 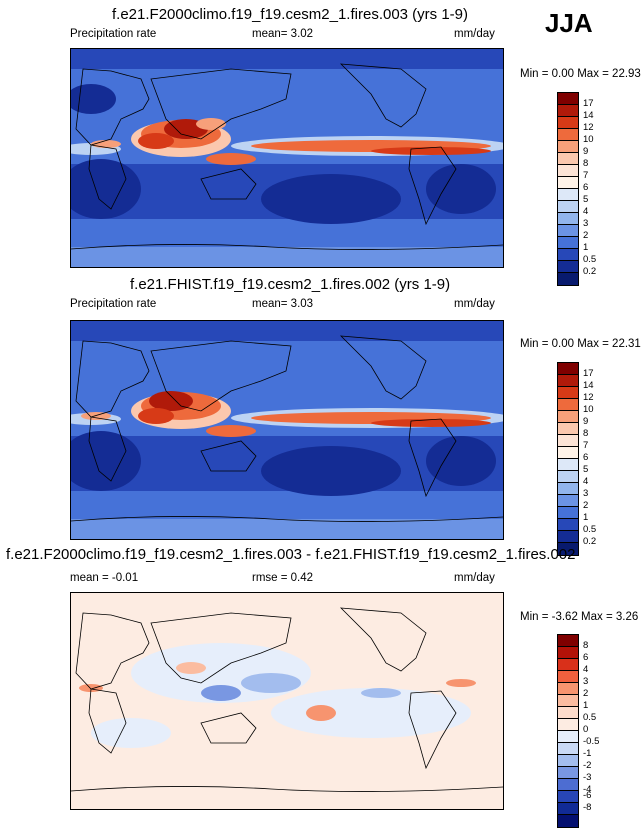 I want to click on panel2-variable-label: Precipitation rate, so click(x=113, y=304).